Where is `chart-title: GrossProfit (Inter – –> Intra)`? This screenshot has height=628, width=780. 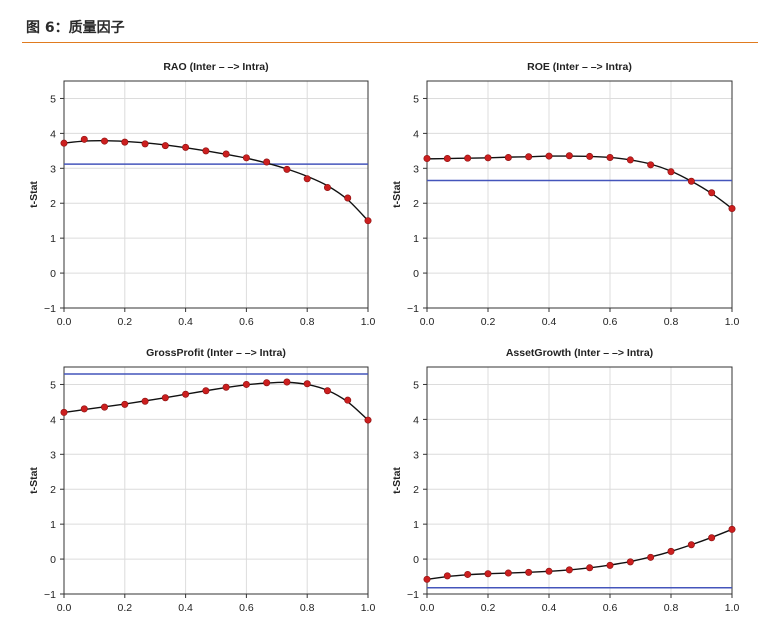 chart-title: GrossProfit (Inter – –> Intra) is located at coordinates (216, 353).